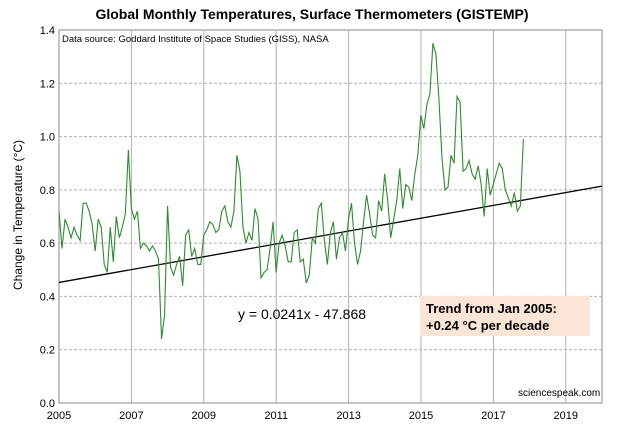  Describe the element at coordinates (47, 138) in the screenshot. I see `y-tick-label: 1.0` at that location.